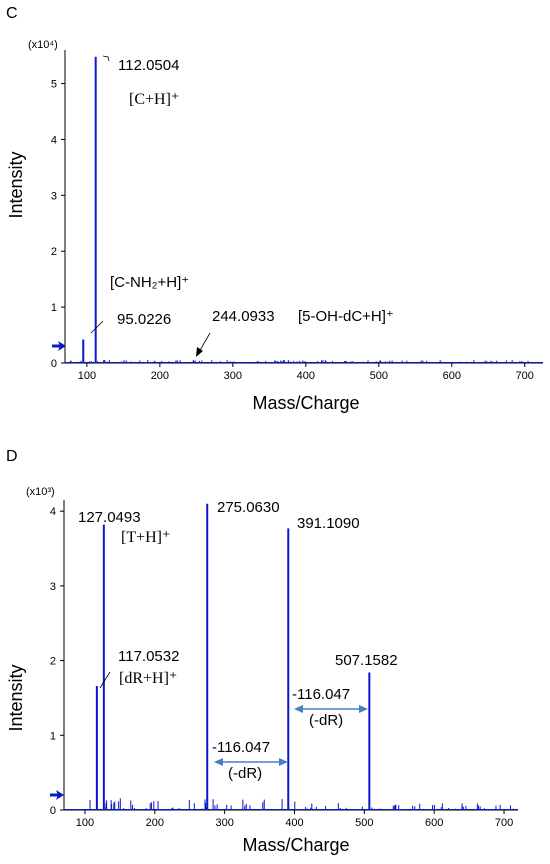 Image resolution: width=550 pixels, height=864 pixels. What do you see at coordinates (346, 316) in the screenshot?
I see `panel-c-label-244-ion: [5-OH-dC+H]⁺` at bounding box center [346, 316].